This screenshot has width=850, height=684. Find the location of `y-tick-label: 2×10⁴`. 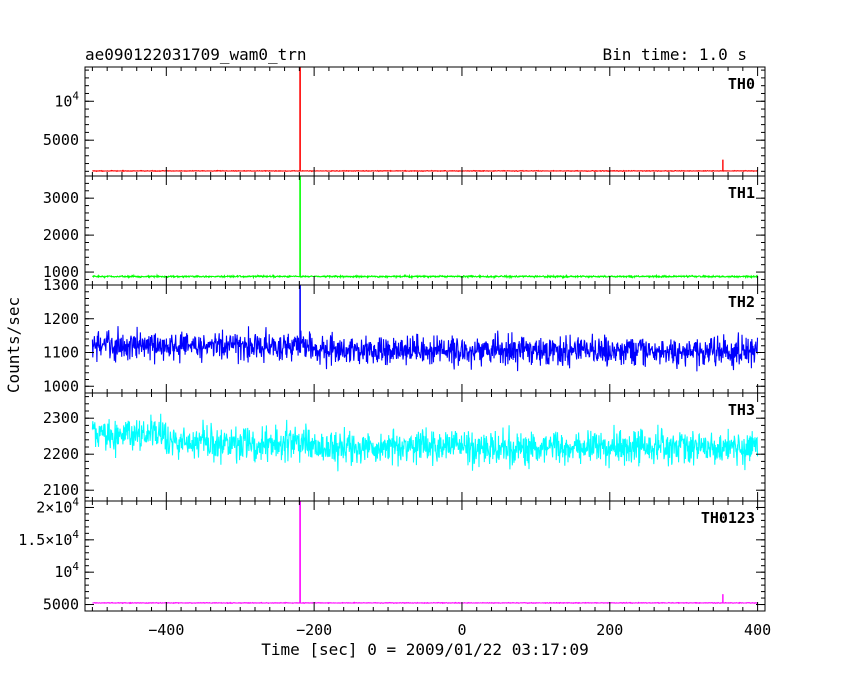

y-tick-label: 2×10⁴ is located at coordinates (57, 505).